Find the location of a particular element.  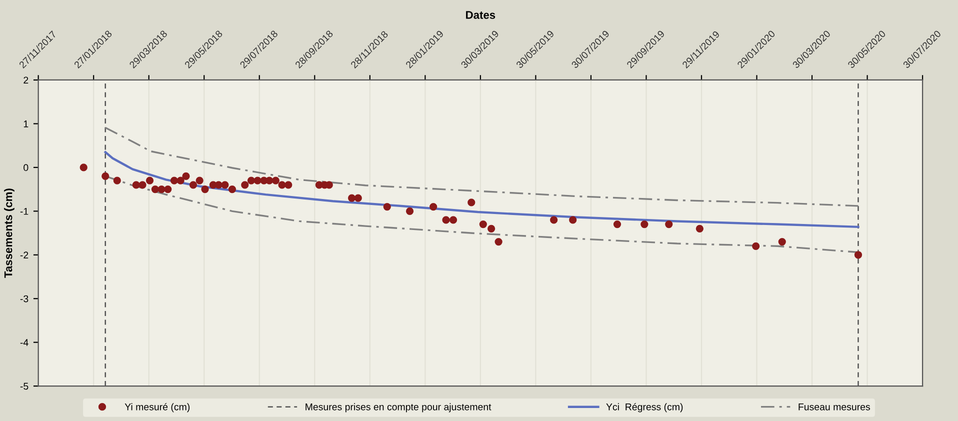

legend-label: Yi mesuré (cm) is located at coordinates (157, 407).